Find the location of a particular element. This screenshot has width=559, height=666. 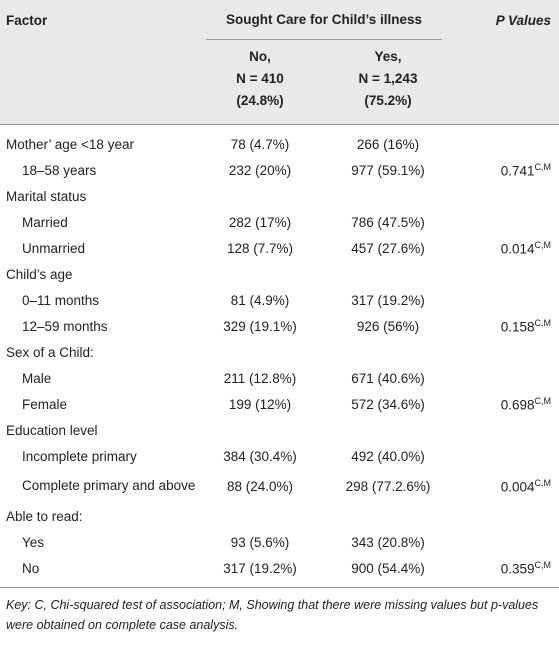

header-no: No, N = 410 (24.8%) is located at coordinates (260, 82).